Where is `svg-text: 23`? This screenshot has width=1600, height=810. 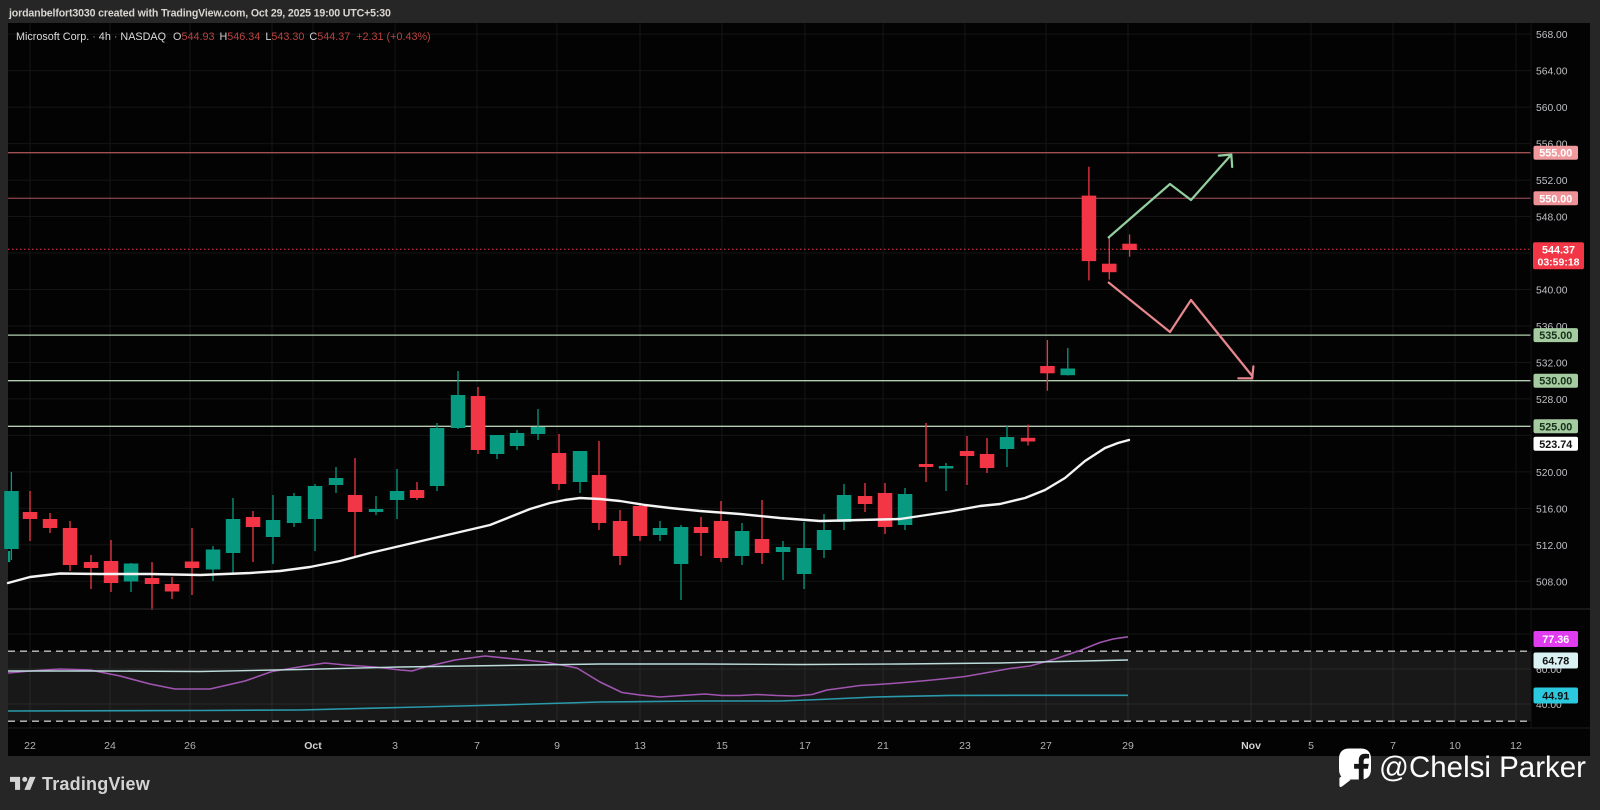
svg-text: 23 is located at coordinates (965, 746).